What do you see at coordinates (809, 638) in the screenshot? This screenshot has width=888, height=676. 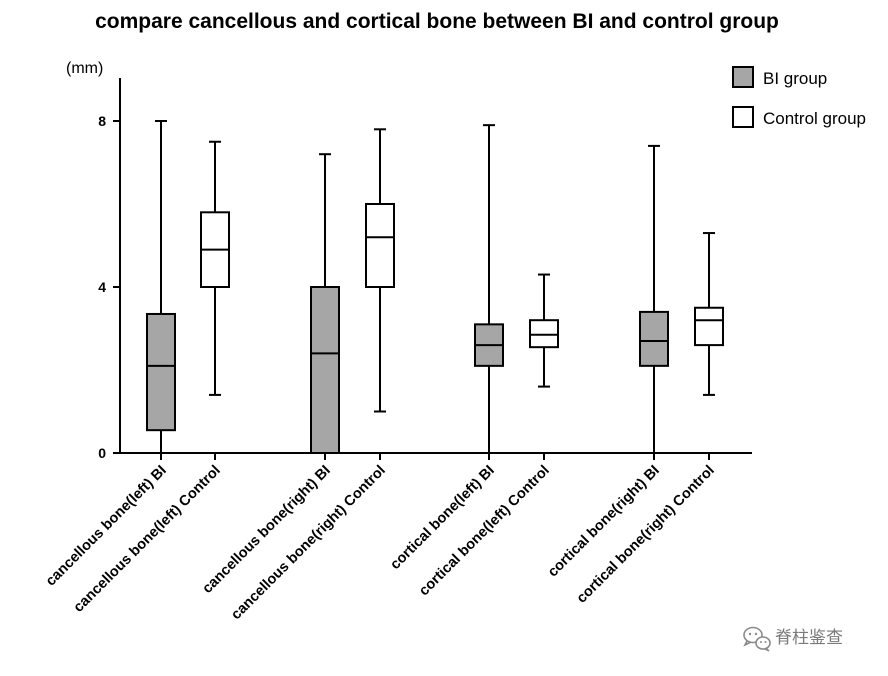 I see `watermark-text: 脊柱鉴查` at bounding box center [809, 638].